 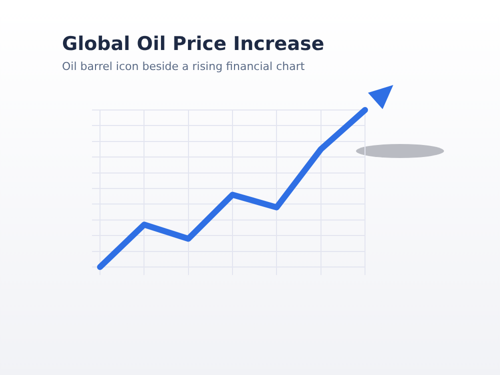 What do you see at coordinates (183, 66) in the screenshot?
I see `chart-subtitle: Oil barrel icon beside a rising financial chart` at bounding box center [183, 66].